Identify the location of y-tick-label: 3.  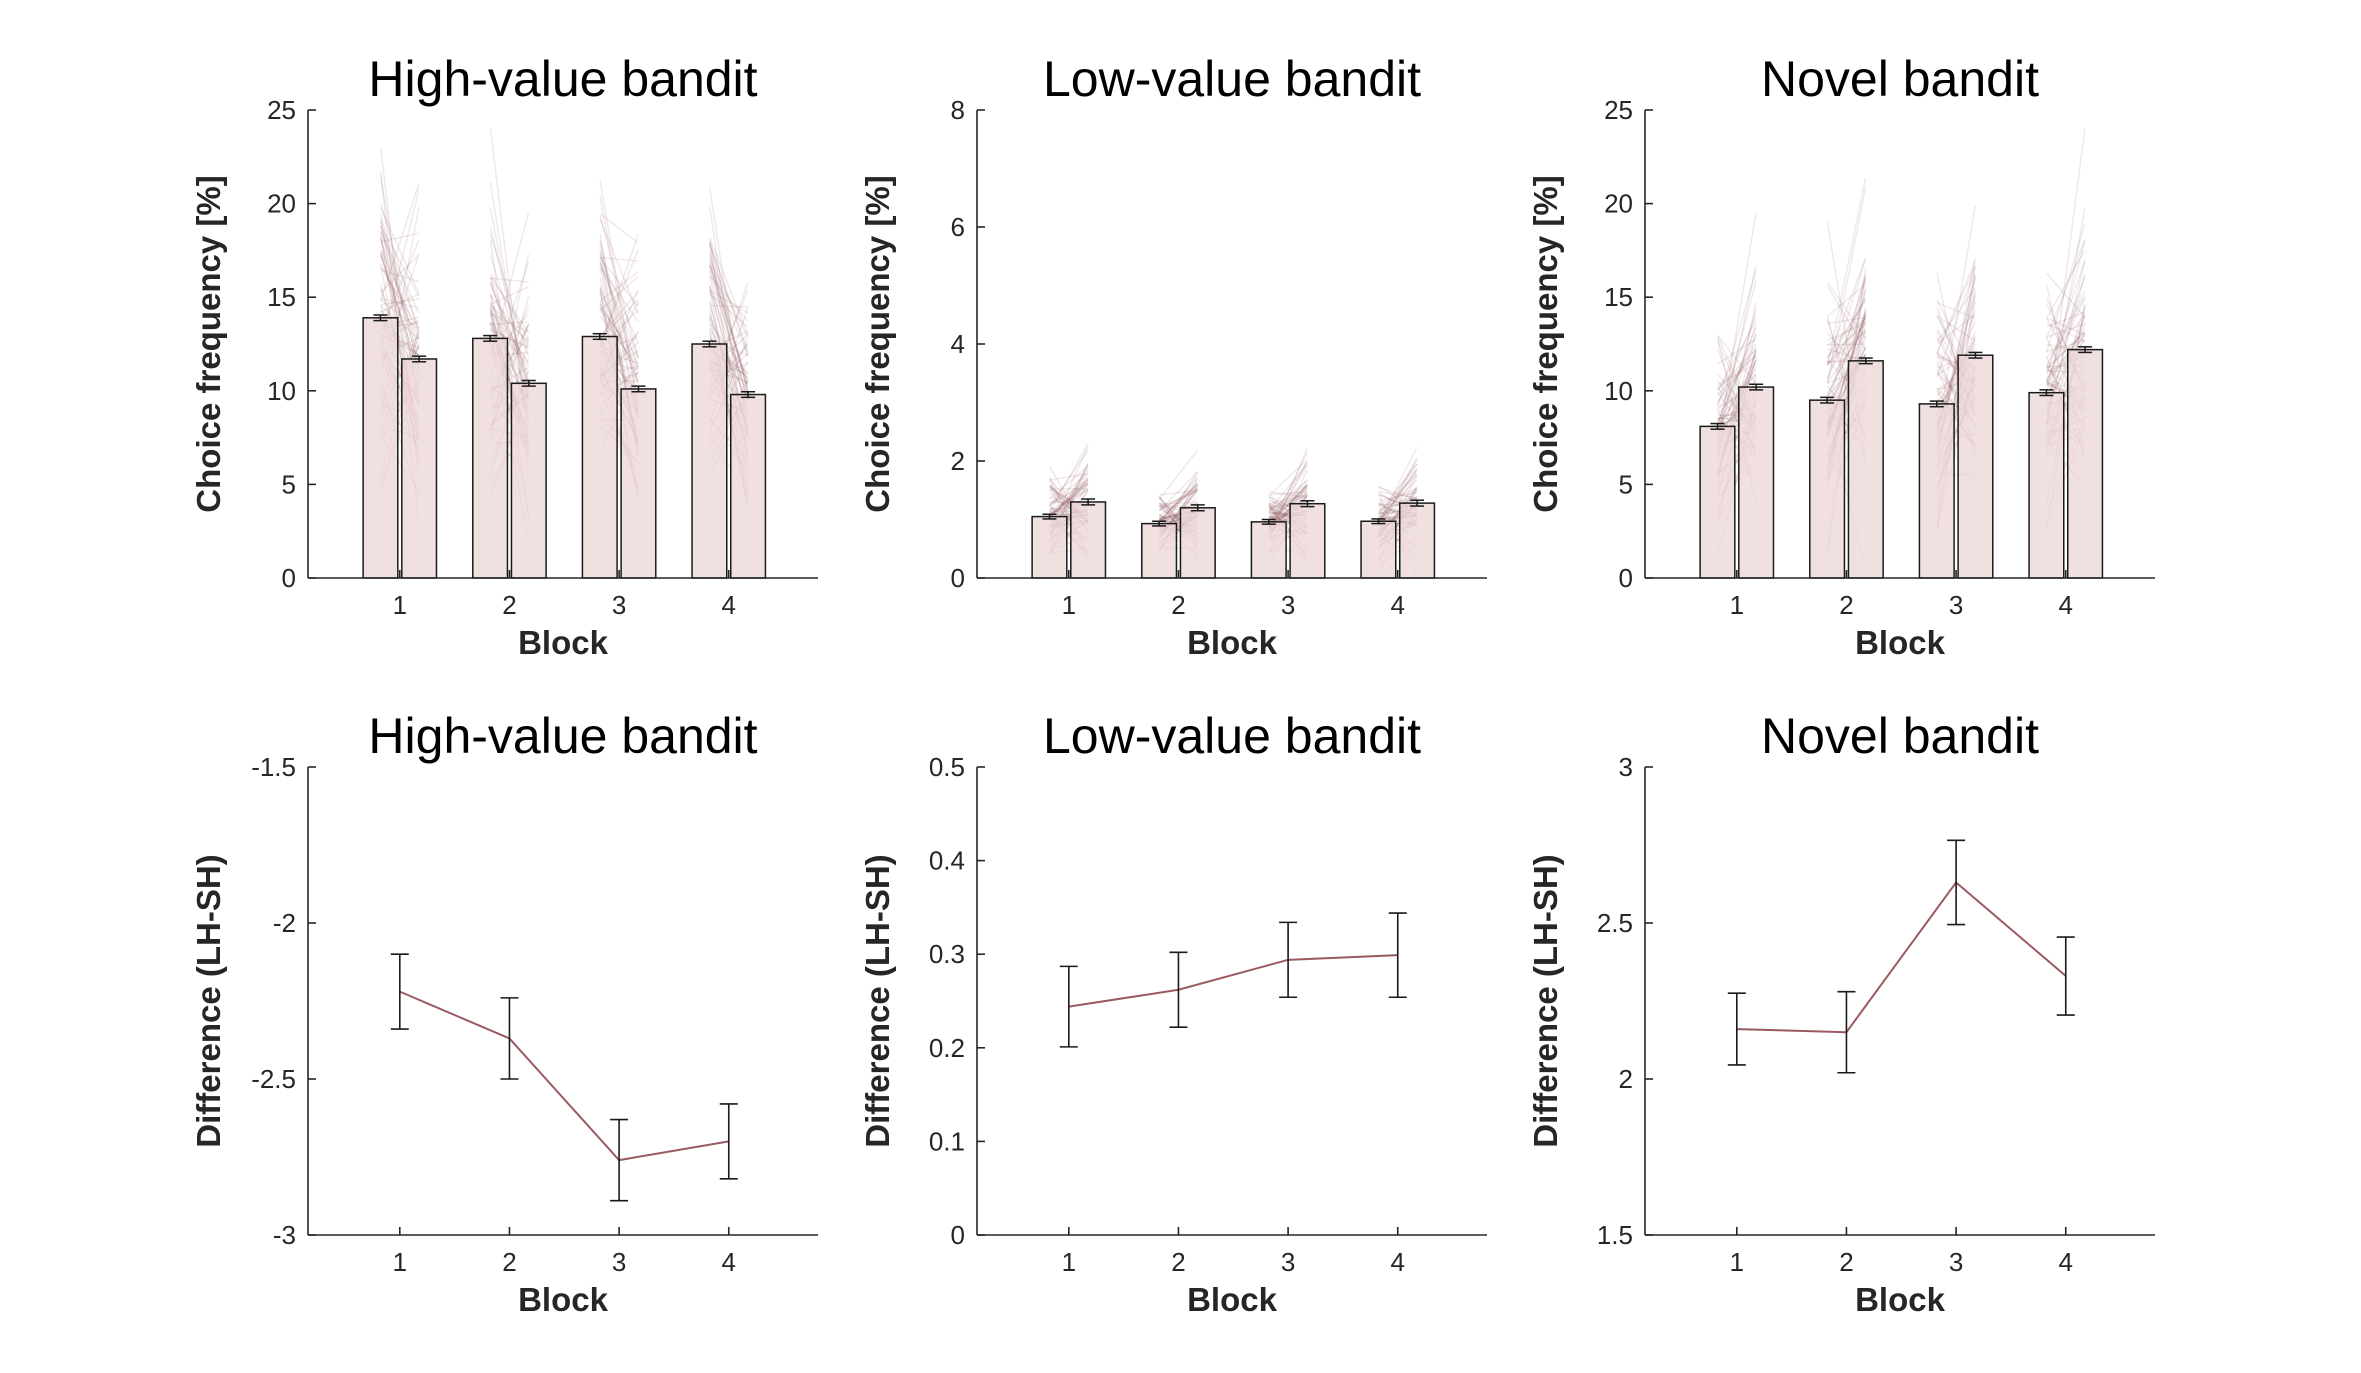
(1626, 767).